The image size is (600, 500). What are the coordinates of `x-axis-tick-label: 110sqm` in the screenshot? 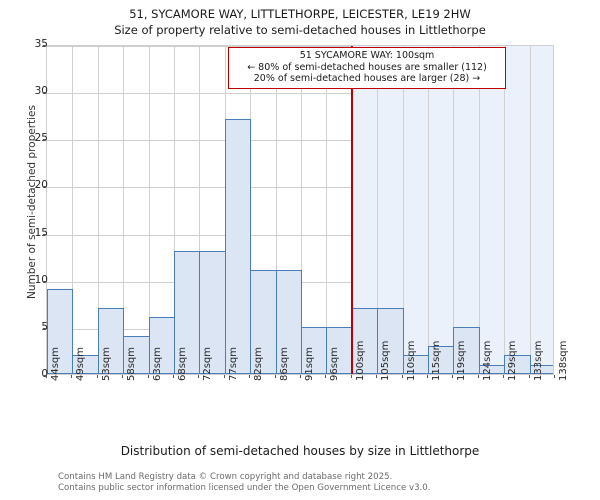 It's located at (411, 360).